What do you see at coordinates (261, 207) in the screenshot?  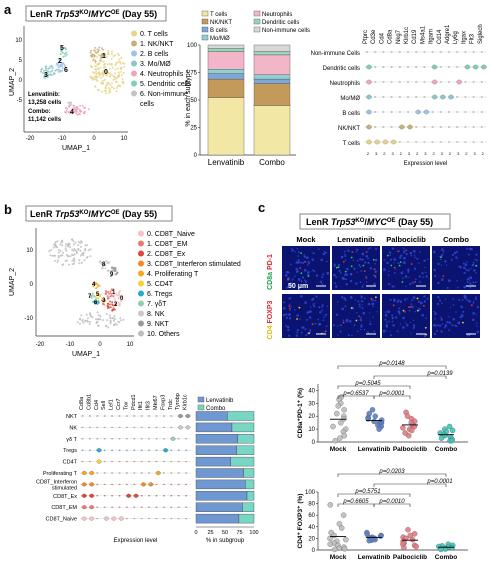 I see `panel-c-label: c` at bounding box center [261, 207].